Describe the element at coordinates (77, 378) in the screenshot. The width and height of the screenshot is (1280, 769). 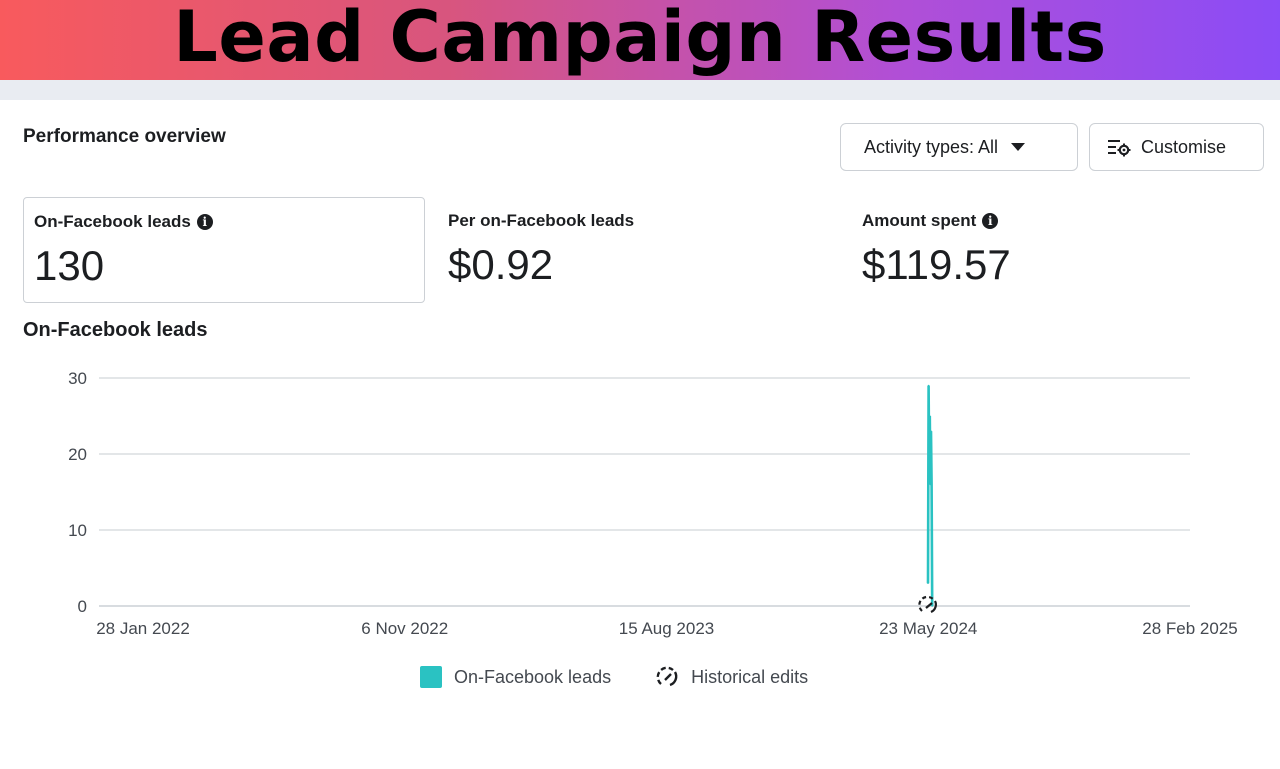
I see `y-tick-label: 30` at that location.